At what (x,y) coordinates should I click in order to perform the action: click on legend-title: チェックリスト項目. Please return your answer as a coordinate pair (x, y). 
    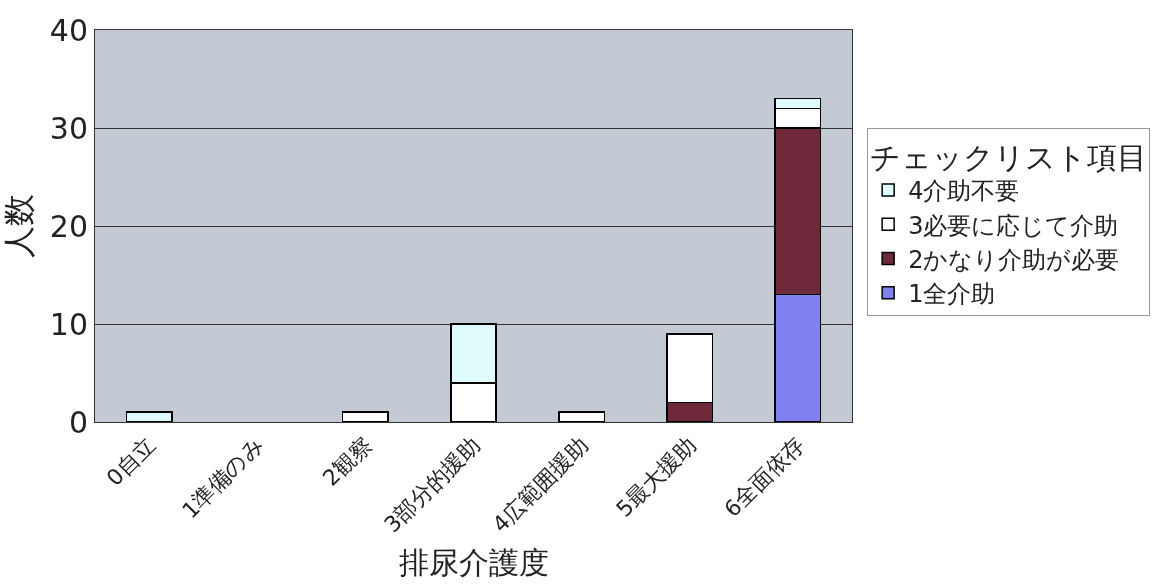
    Looking at the image, I should click on (1009, 157).